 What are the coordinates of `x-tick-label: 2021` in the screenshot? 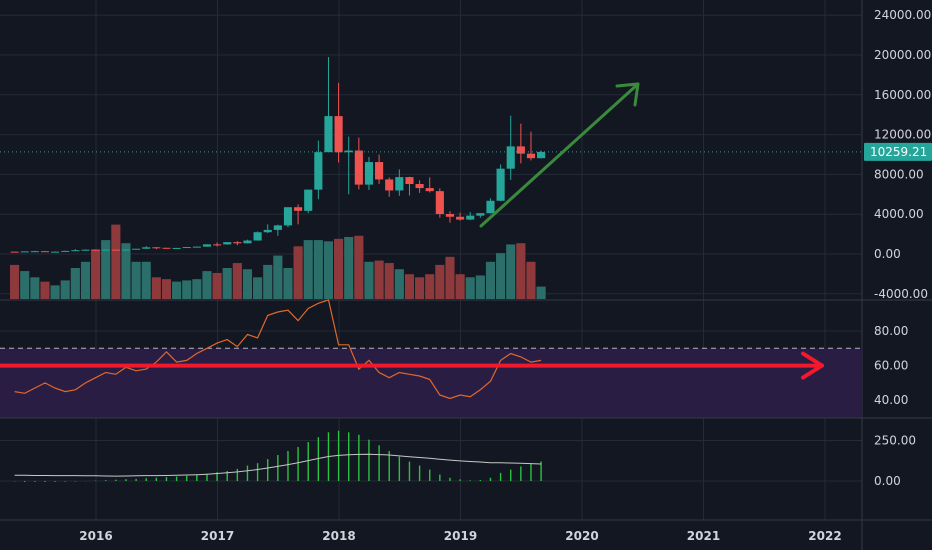 It's located at (703, 536).